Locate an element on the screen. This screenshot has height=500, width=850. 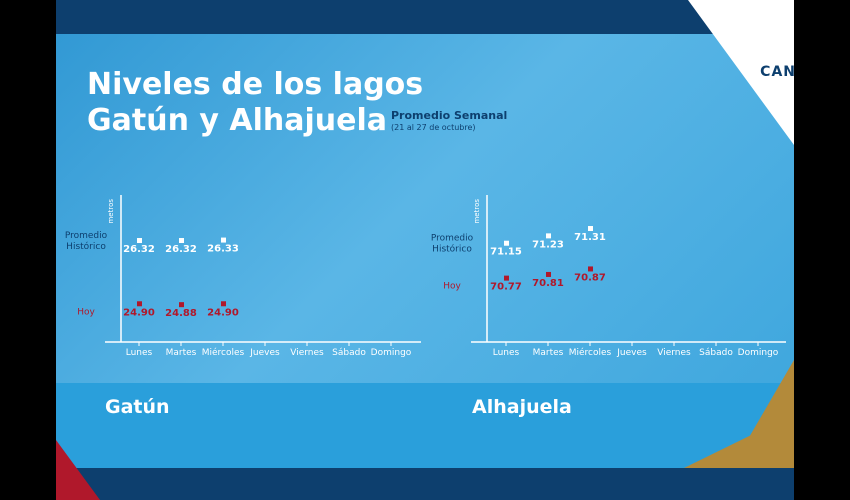
brand-logo-text: CAN is located at coordinates (777, 72).